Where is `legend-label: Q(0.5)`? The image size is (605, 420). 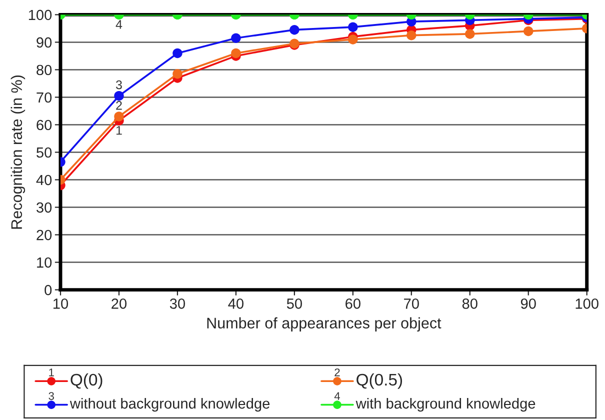
legend-label: Q(0.5) is located at coordinates (379, 381).